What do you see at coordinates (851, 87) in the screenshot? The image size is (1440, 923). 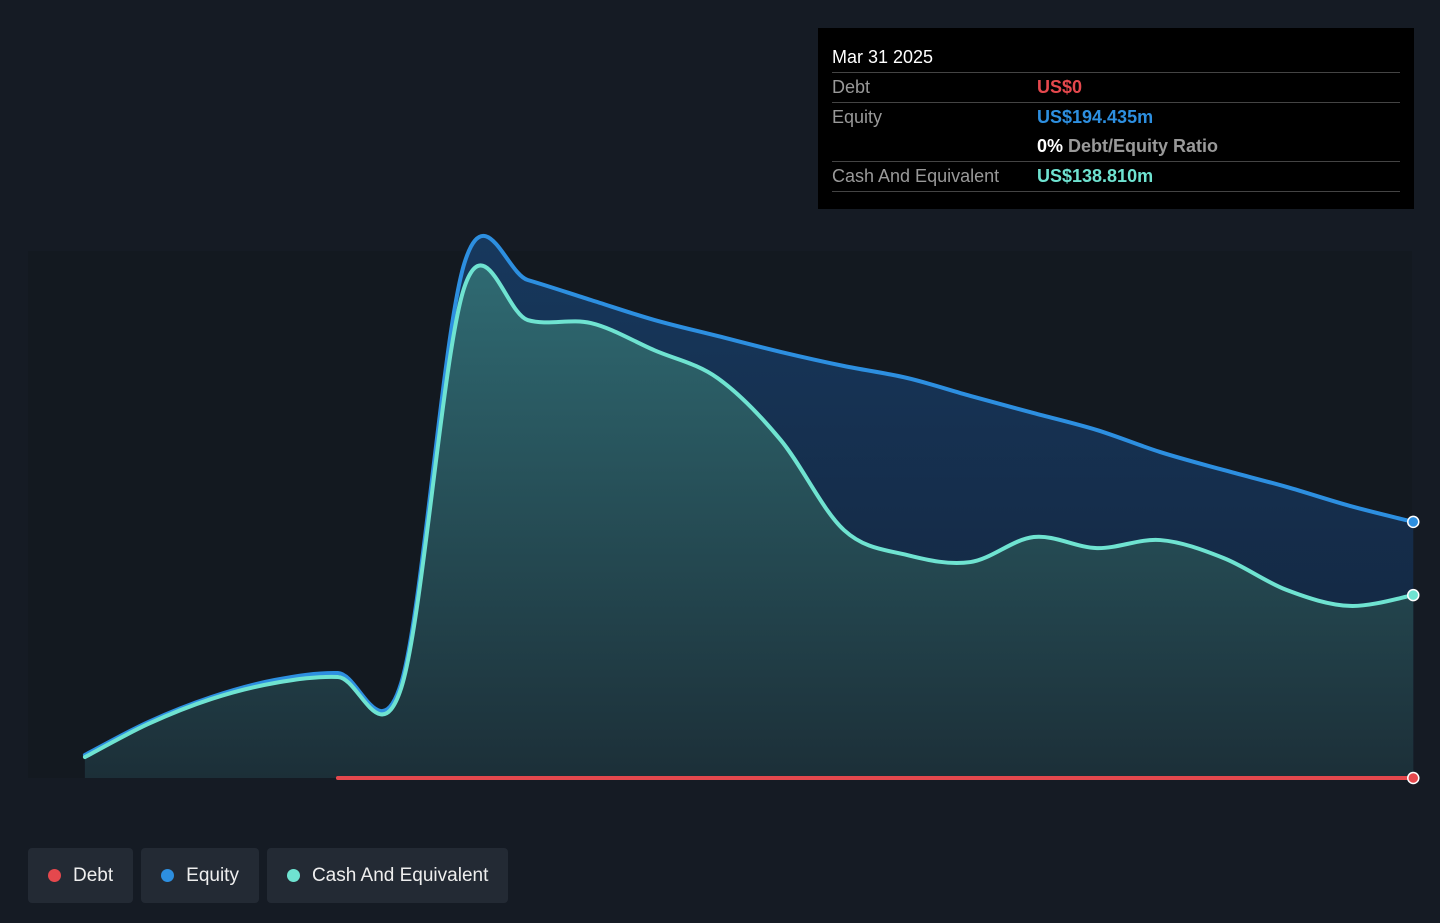 I see `tooltip-key: Debt` at bounding box center [851, 87].